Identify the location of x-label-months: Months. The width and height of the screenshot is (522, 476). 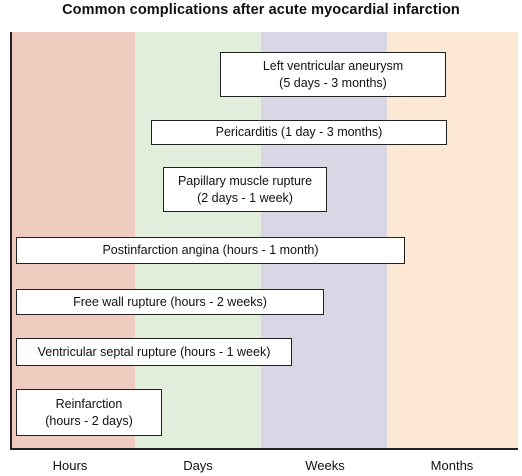
(452, 465).